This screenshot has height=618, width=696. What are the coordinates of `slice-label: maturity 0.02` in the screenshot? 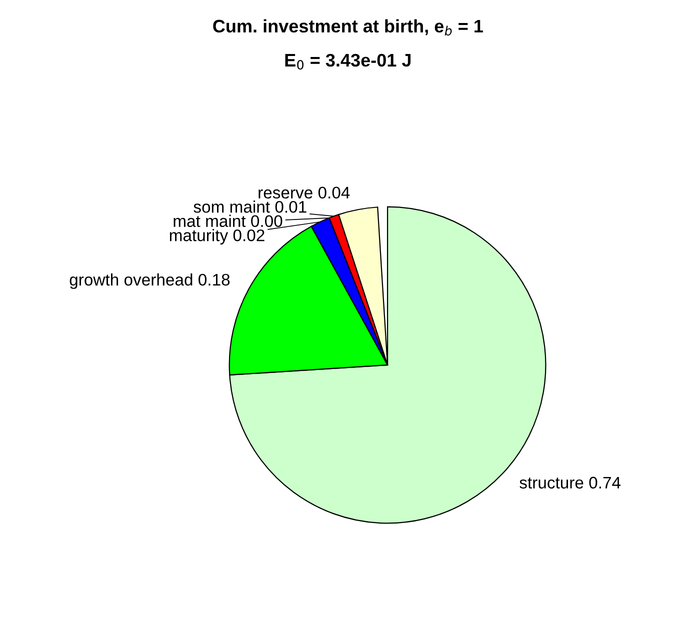 It's located at (217, 237).